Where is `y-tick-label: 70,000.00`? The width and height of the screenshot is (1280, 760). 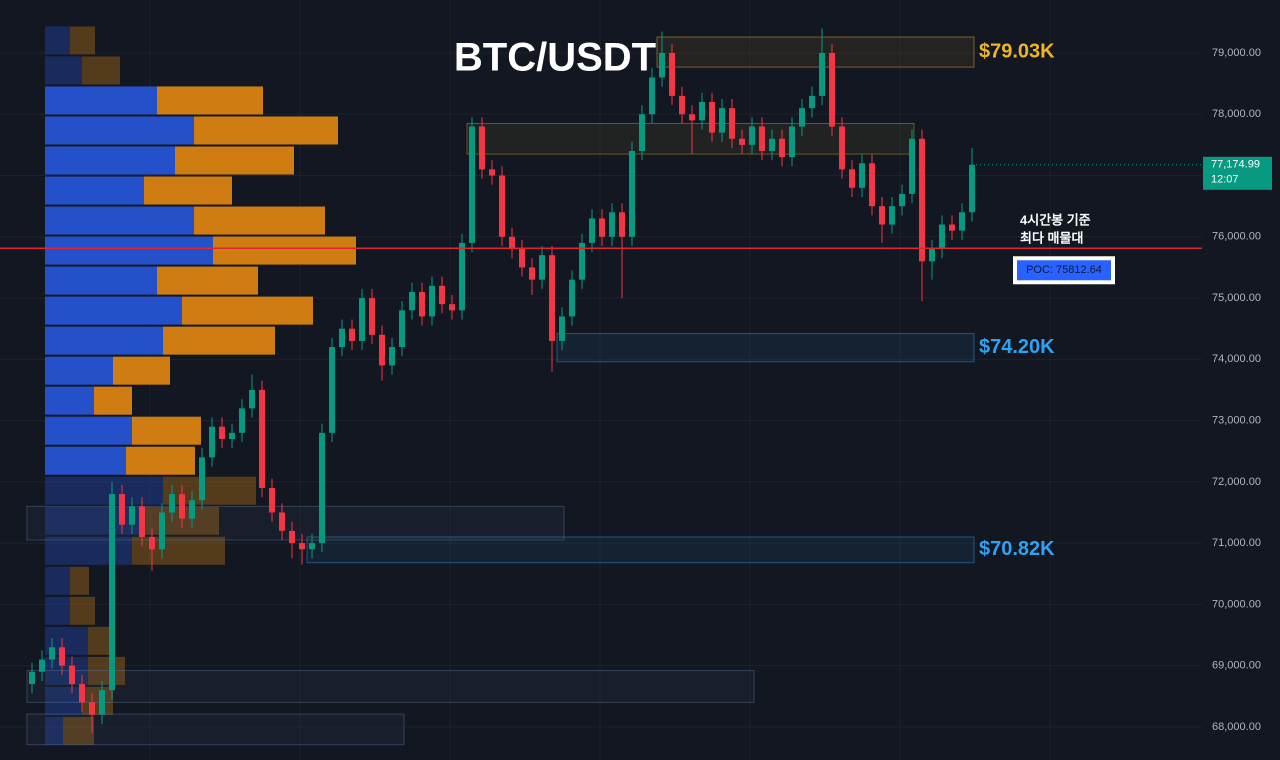
y-tick-label: 70,000.00 is located at coordinates (1236, 604).